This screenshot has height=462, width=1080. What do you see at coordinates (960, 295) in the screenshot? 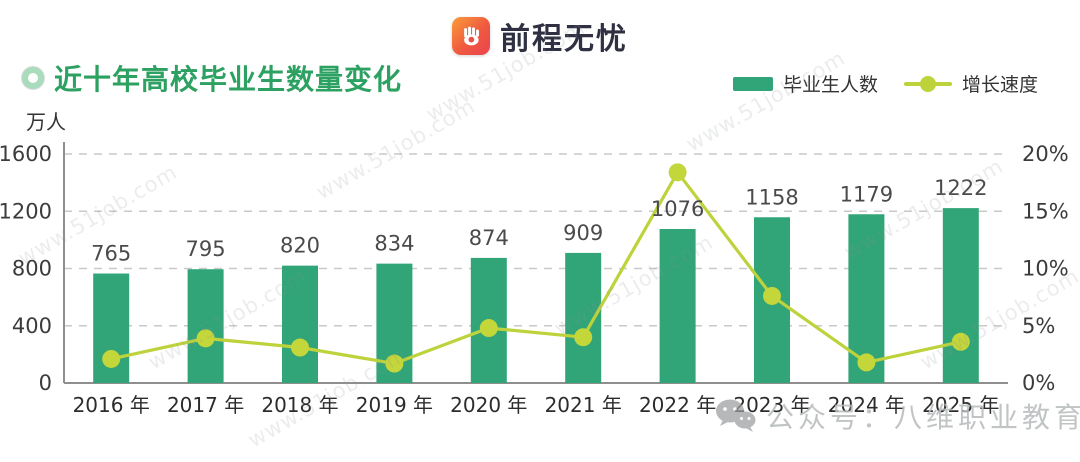
I see `bar-2025年` at bounding box center [960, 295].